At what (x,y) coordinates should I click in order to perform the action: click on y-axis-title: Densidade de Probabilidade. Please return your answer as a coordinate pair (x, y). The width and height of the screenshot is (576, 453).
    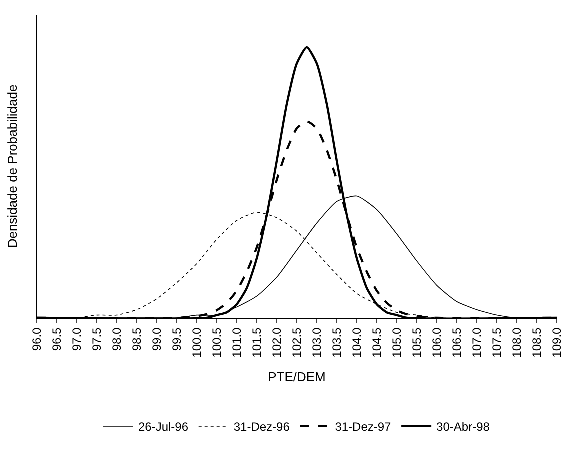
    Looking at the image, I should click on (12, 166).